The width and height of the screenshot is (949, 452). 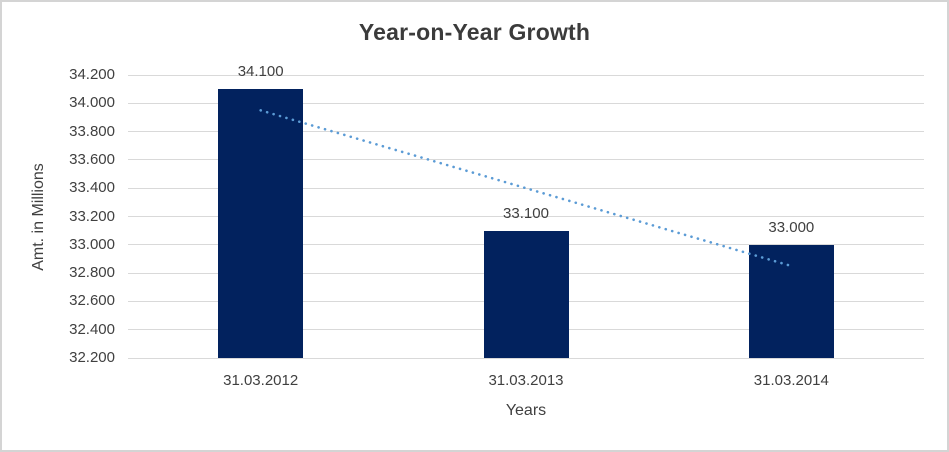 What do you see at coordinates (261, 380) in the screenshot?
I see `x-axis-tick-label: 31.03.2012` at bounding box center [261, 380].